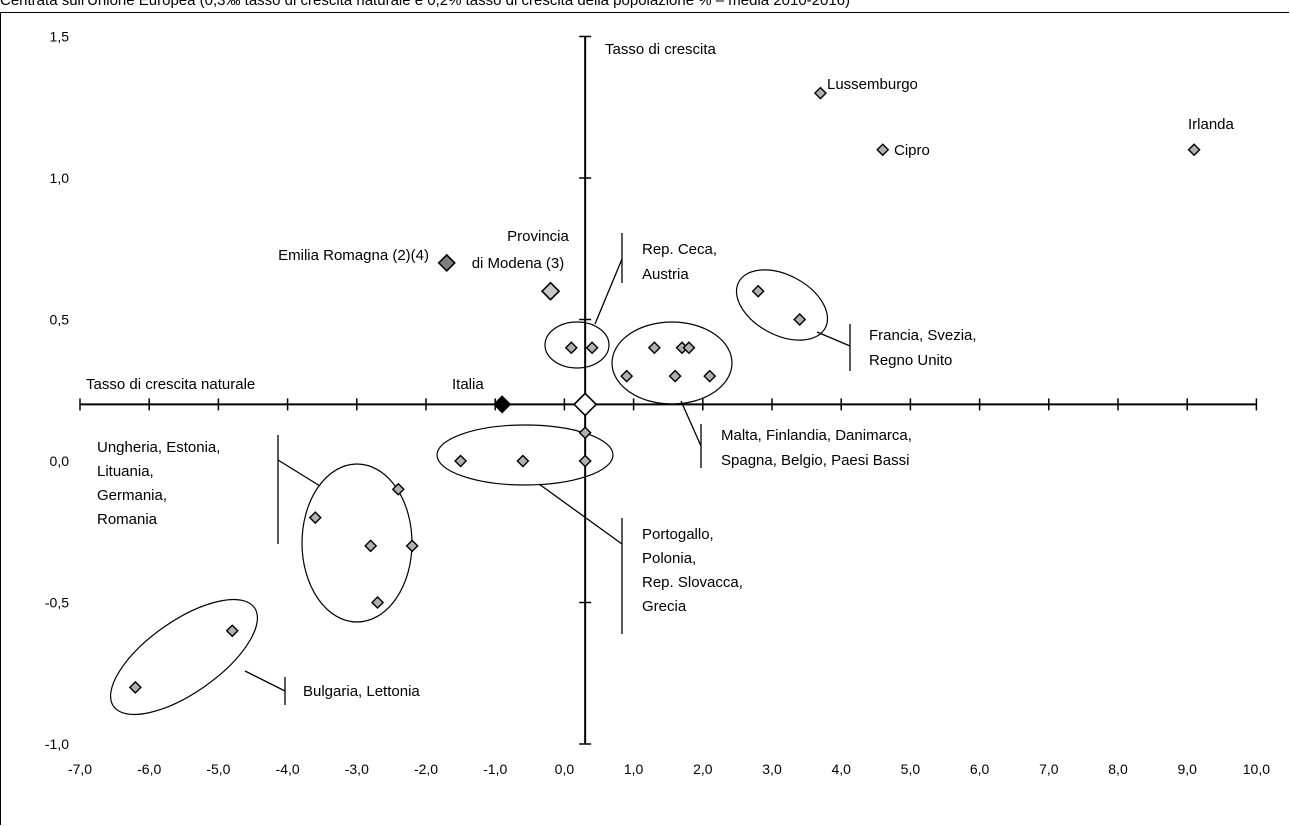 The image size is (1290, 826). What do you see at coordinates (634, 769) in the screenshot?
I see `x-tick-label: 1,0` at bounding box center [634, 769].